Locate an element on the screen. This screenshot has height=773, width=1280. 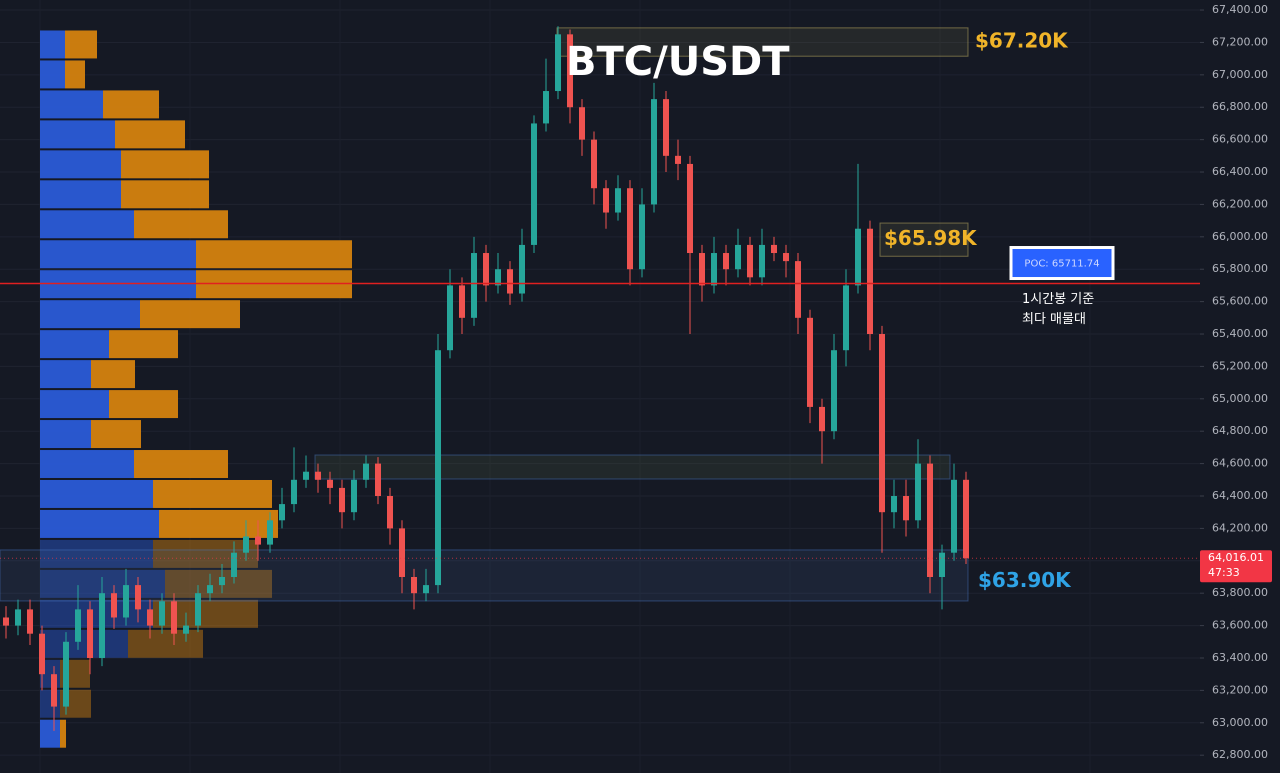
y-tick-label: 66,000.00 is located at coordinates (1240, 236).